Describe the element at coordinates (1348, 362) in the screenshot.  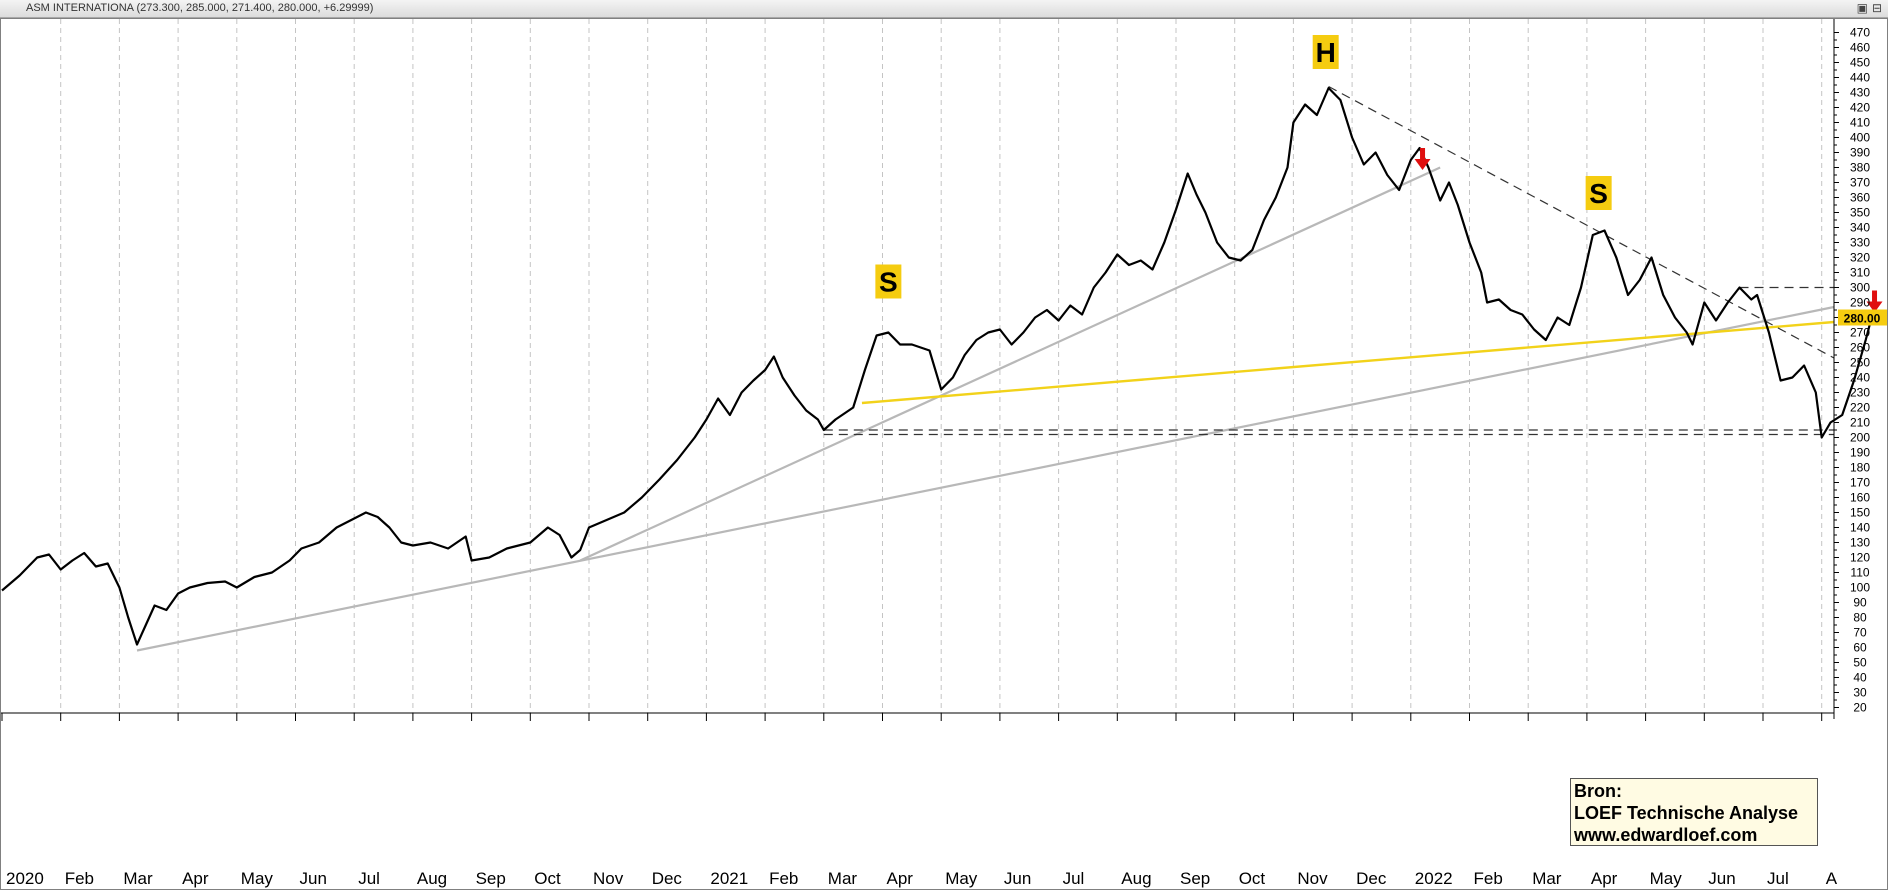
I see `neckline` at that location.